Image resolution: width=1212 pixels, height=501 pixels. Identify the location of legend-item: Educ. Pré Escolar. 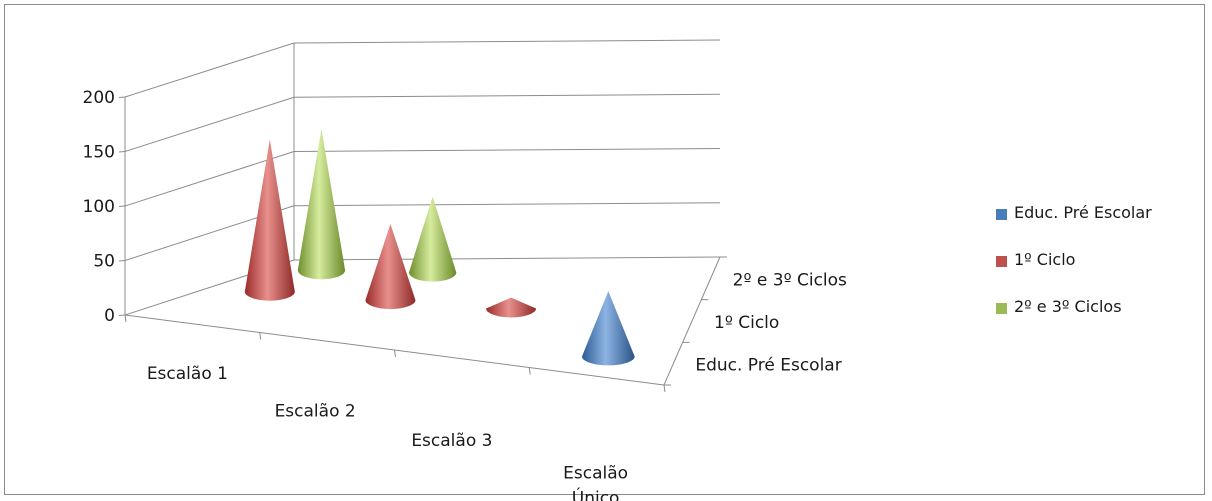
(1101, 224).